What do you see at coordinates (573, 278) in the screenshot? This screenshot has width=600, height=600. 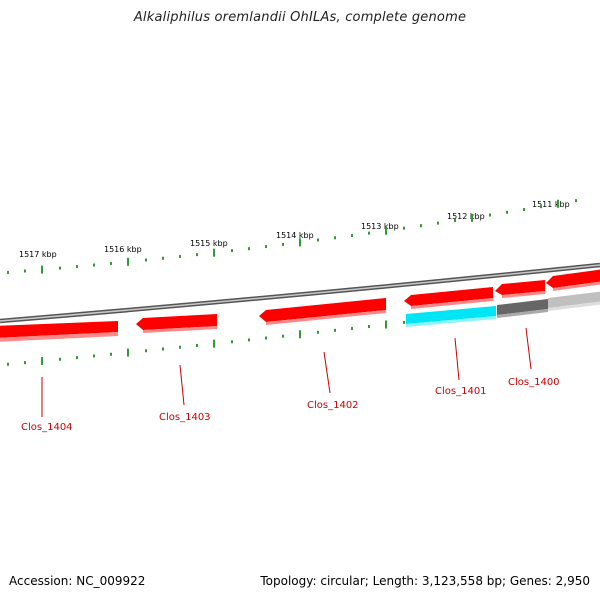 I see `gene-arrow-next` at bounding box center [573, 278].